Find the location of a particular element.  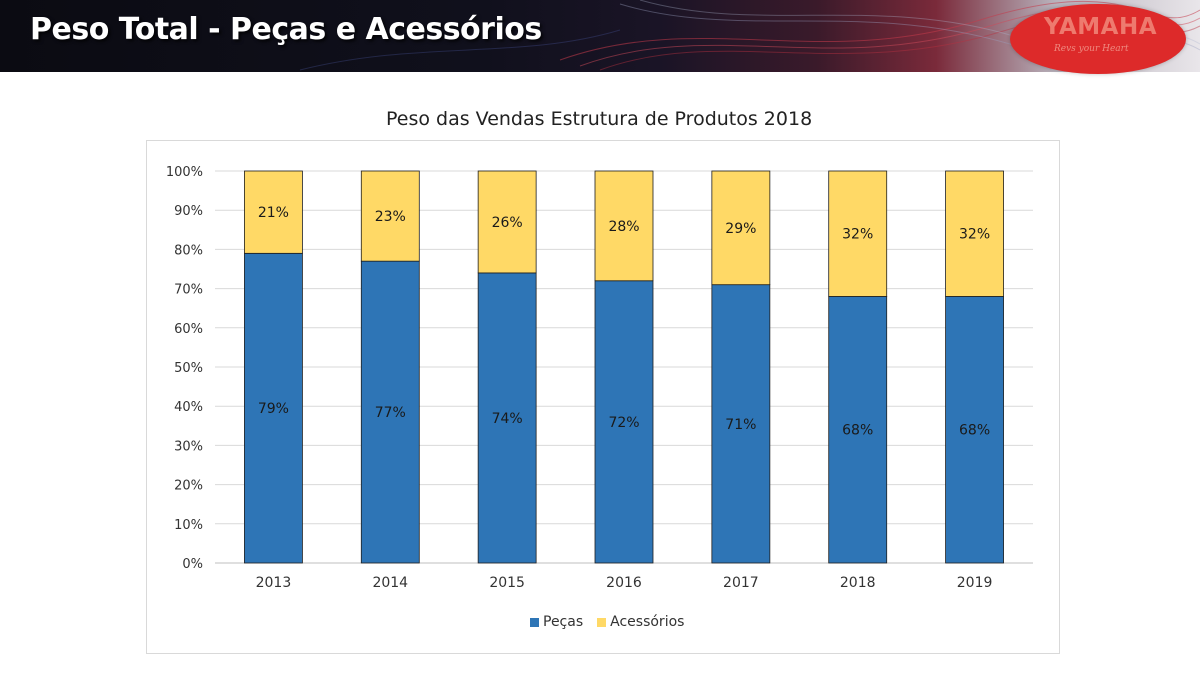

x-tick-label: 2017 is located at coordinates (741, 583).